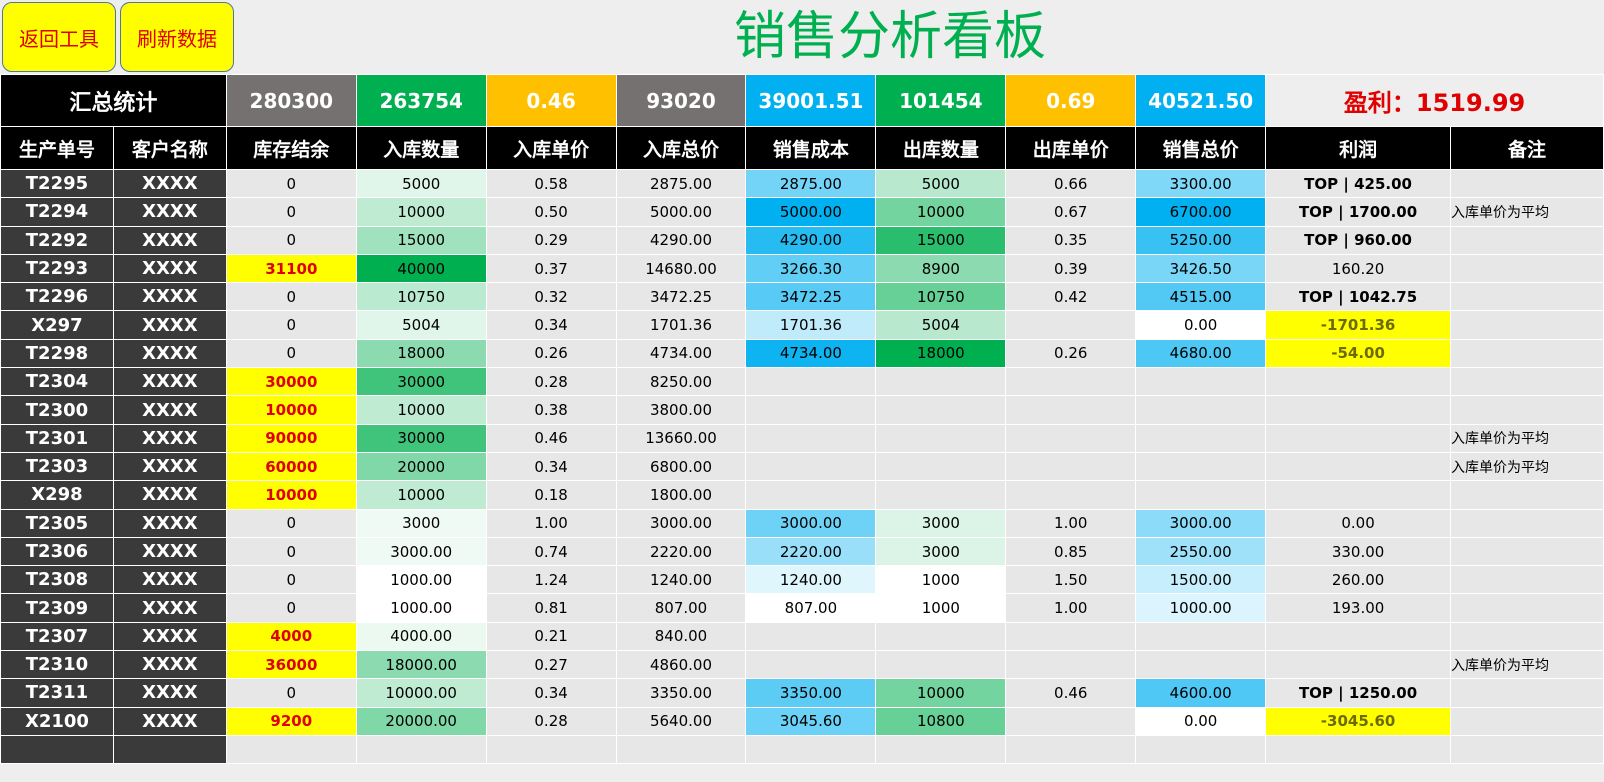 This screenshot has height=782, width=1604. I want to click on cell-in-qty: 5004, so click(421, 325).